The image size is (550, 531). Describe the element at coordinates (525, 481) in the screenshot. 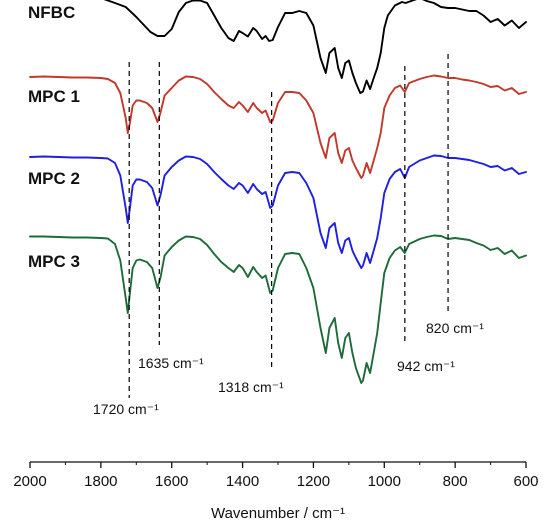

I see `x-tick-label-600: 600` at that location.